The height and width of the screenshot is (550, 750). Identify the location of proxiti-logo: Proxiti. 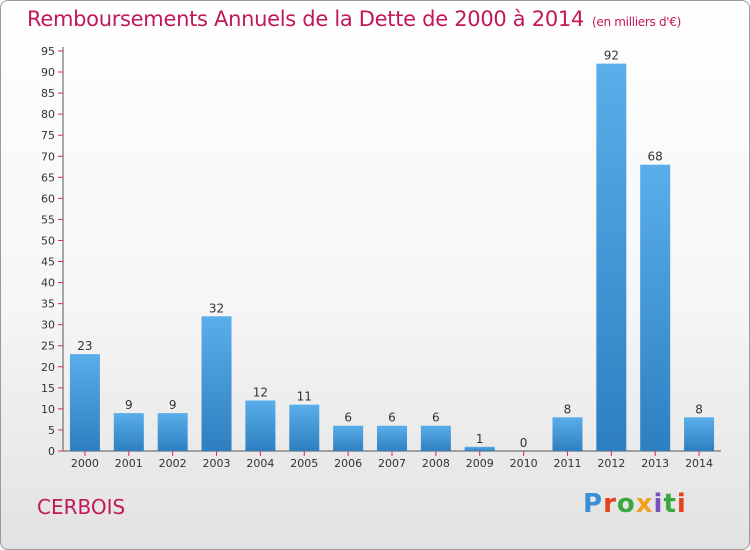
(635, 504).